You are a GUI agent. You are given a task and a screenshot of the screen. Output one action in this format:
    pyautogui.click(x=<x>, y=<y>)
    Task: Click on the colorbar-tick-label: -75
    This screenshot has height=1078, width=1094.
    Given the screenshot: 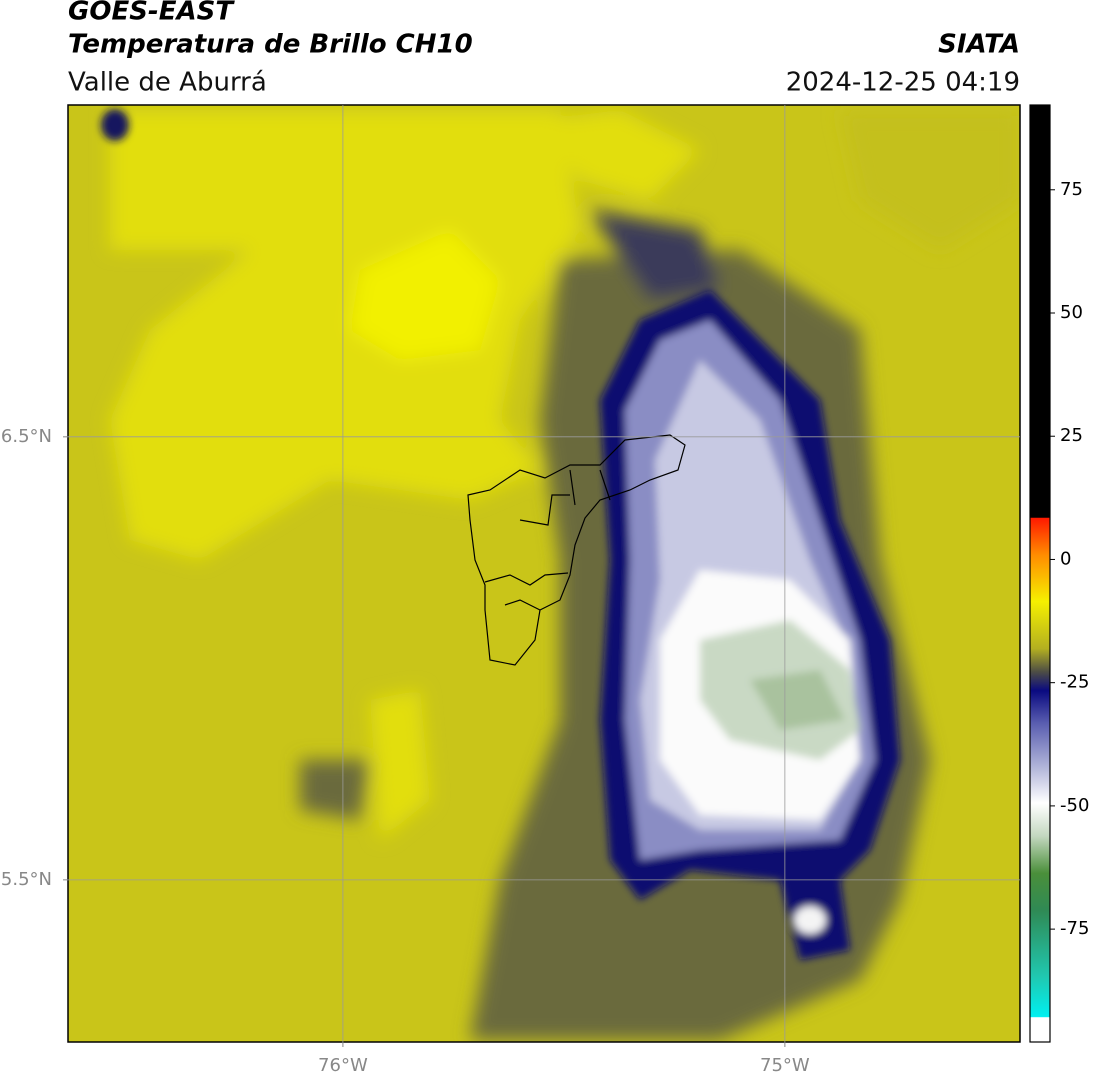 What is the action you would take?
    pyautogui.click(x=1074, y=928)
    